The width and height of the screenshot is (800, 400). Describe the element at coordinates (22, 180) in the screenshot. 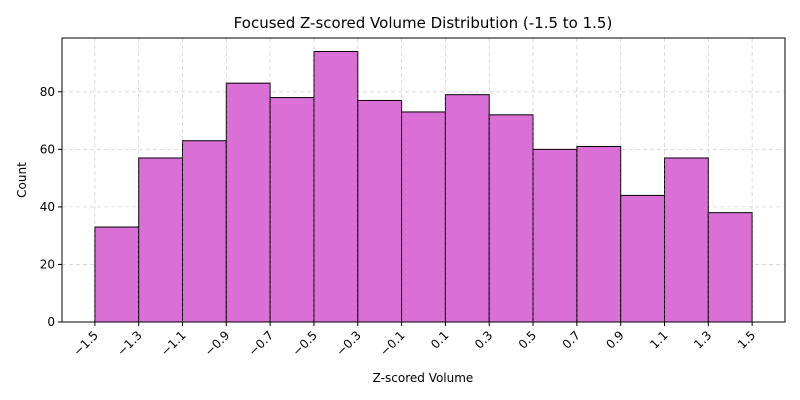

I see `y-axis-title: Count` at that location.